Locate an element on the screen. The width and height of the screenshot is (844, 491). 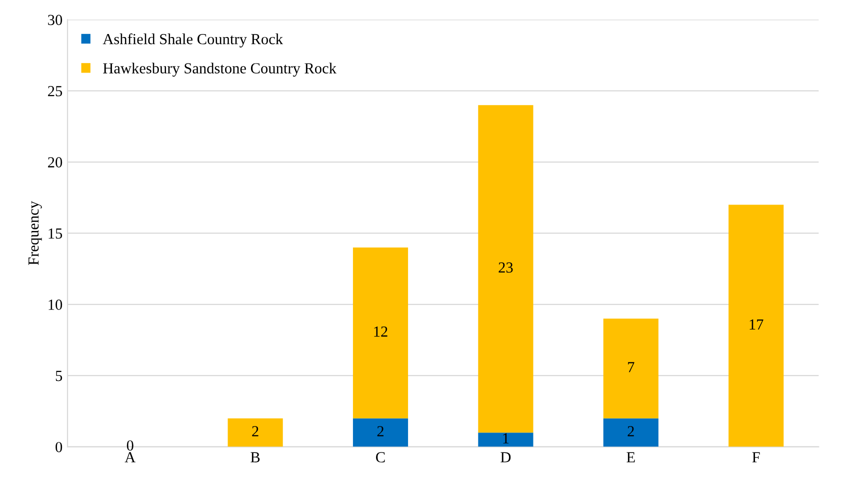
data-label: 23 is located at coordinates (505, 267).